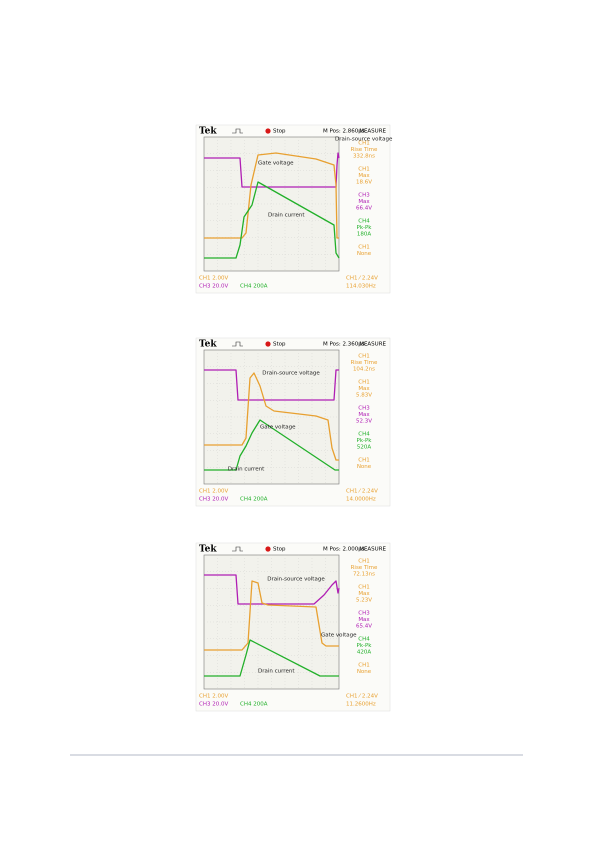 This screenshot has width=594, height=841. I want to click on position: M Pos: 2.000µs, so click(344, 550).